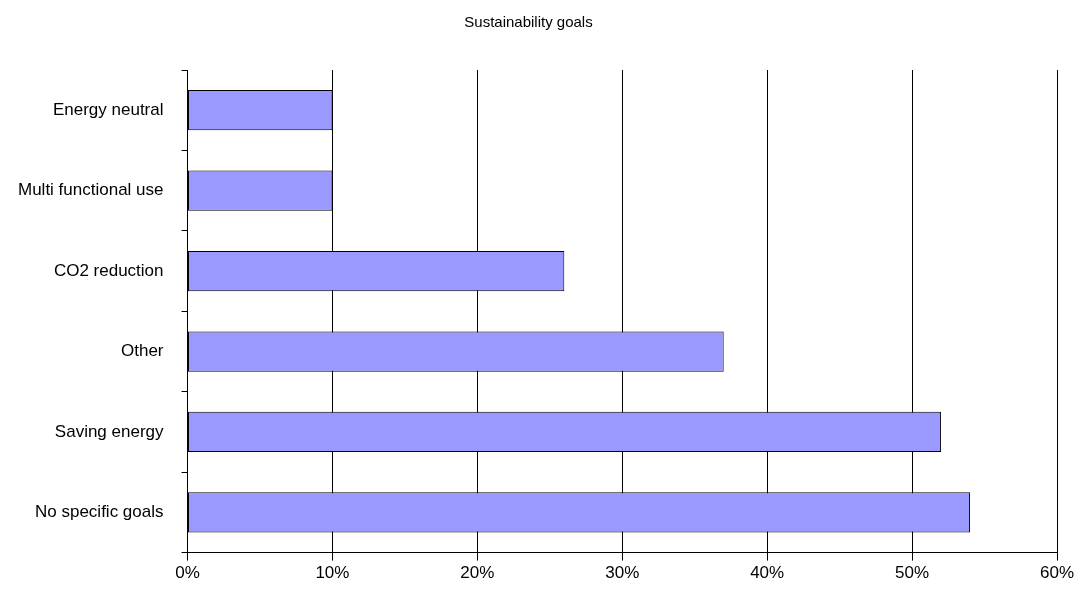  Describe the element at coordinates (90, 190) in the screenshot. I see `y-tick-label: Multi functional use` at that location.